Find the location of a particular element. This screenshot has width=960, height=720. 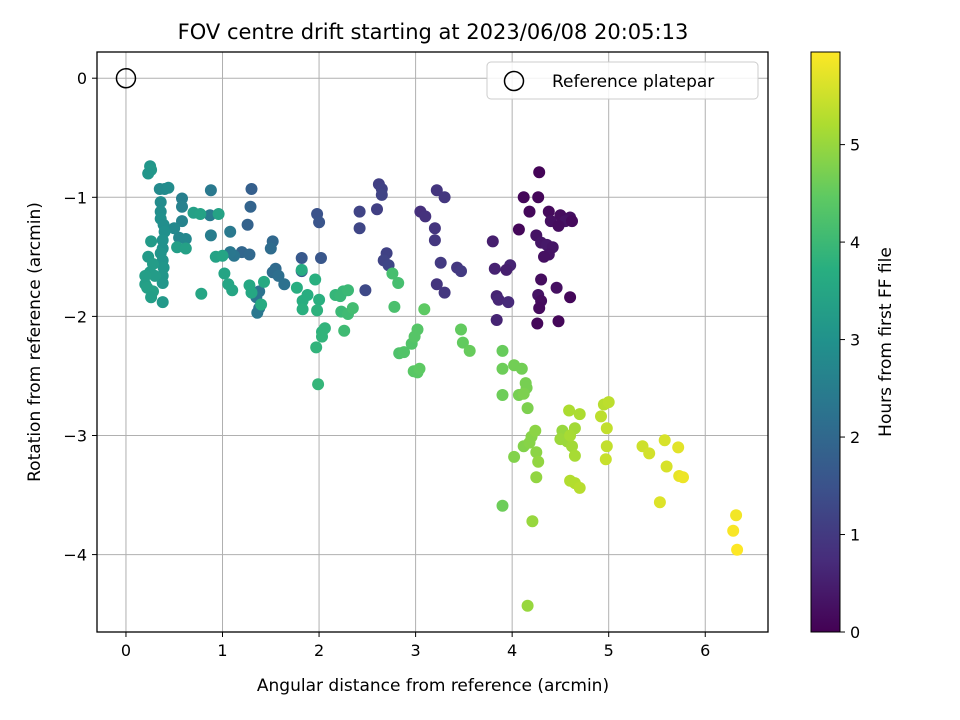

y-axis-label: Rotation from reference (arcmin) is located at coordinates (35, 342).